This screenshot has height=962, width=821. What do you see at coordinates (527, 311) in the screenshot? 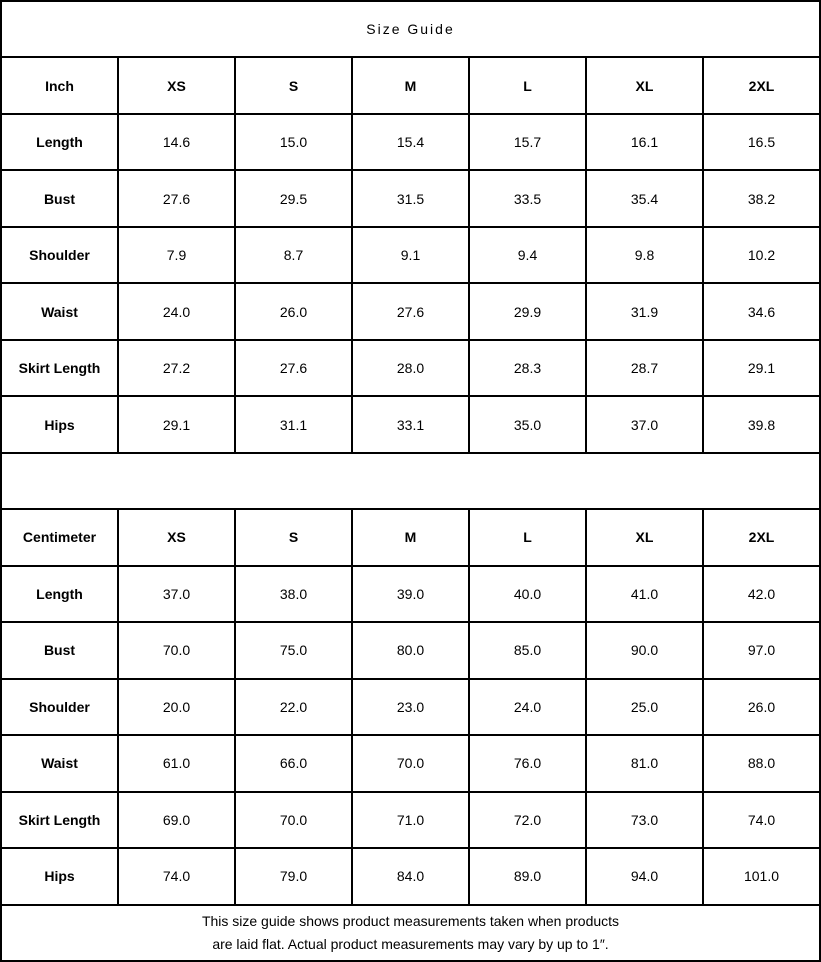
I see `value-cell: 29.9` at bounding box center [527, 311].